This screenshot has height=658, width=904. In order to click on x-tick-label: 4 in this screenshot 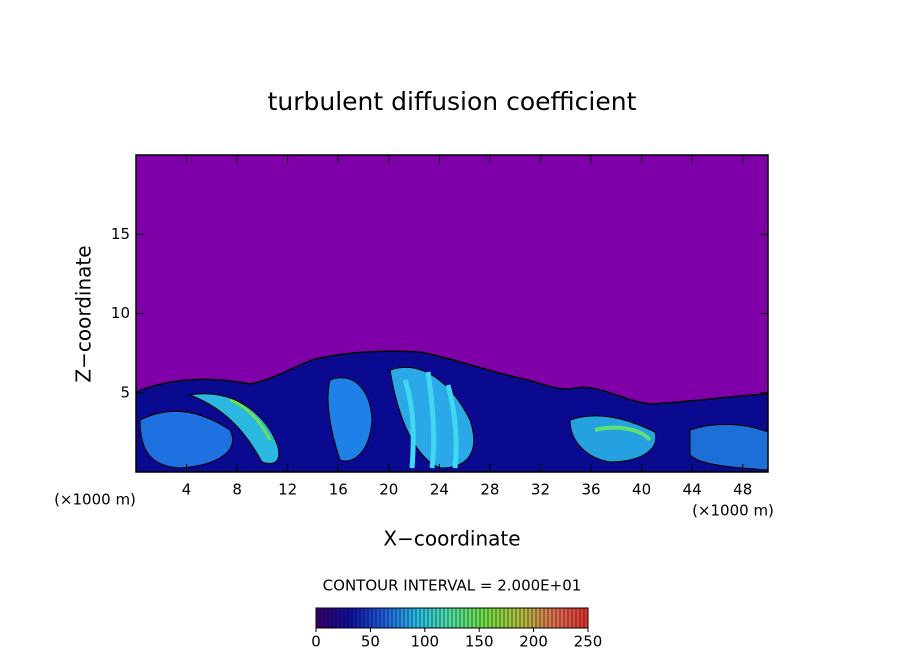, I will do `click(187, 490)`.